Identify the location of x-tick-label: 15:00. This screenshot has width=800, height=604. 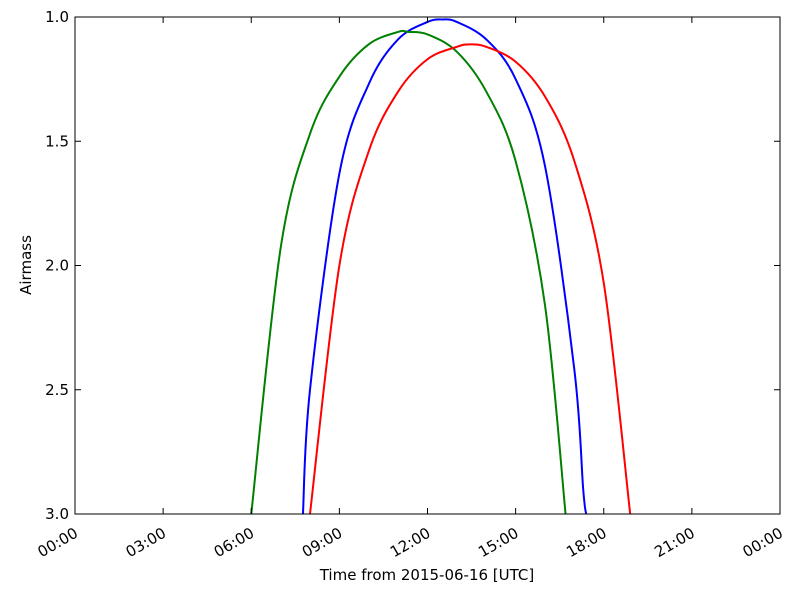
(498, 542).